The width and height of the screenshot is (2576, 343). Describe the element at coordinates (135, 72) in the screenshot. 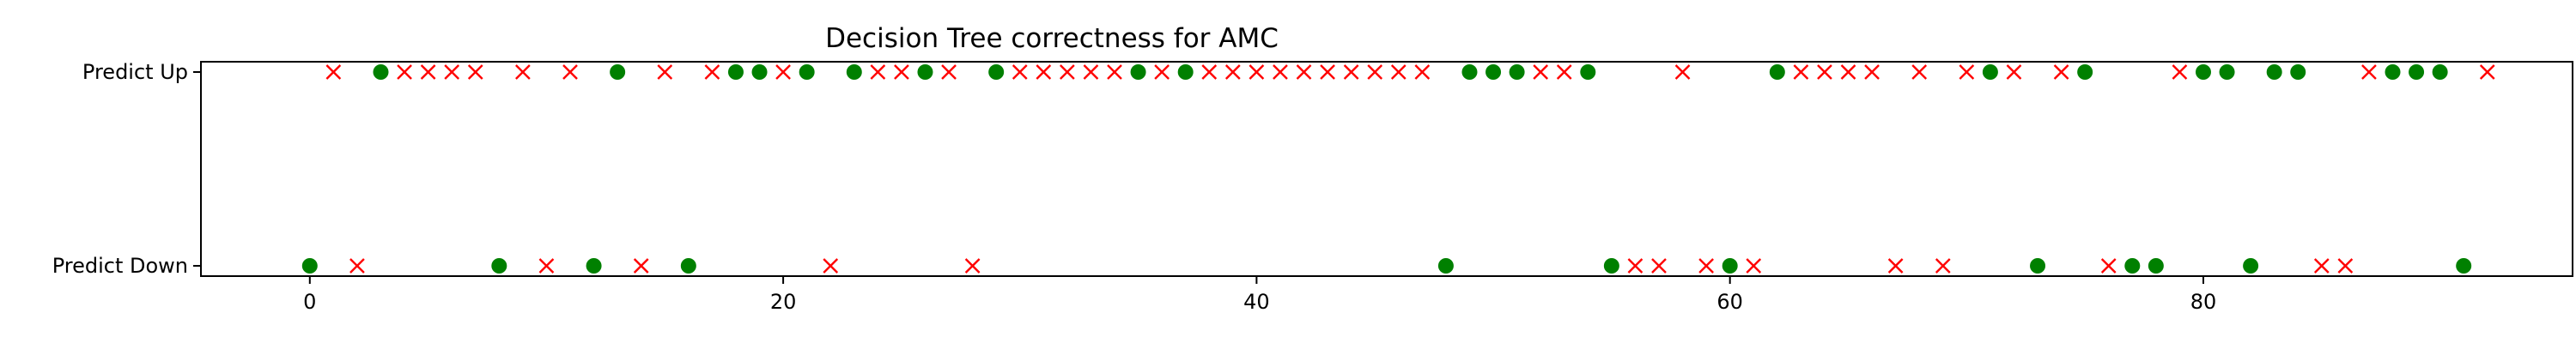

I see `y-tick-label: Predict Up` at that location.